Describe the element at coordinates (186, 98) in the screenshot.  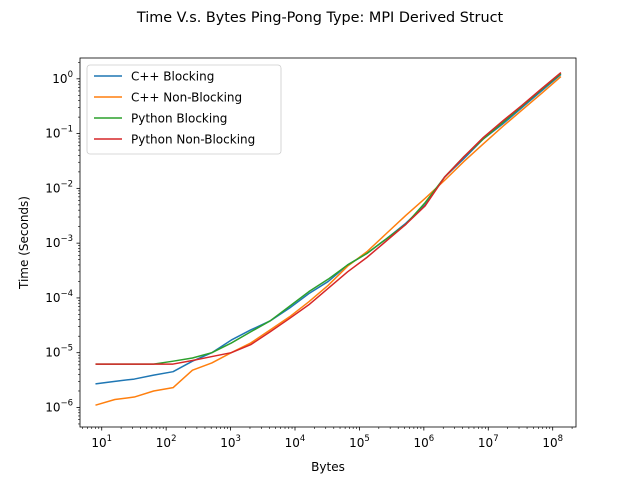
I see `legend-label: C++ Non-Blocking` at that location.